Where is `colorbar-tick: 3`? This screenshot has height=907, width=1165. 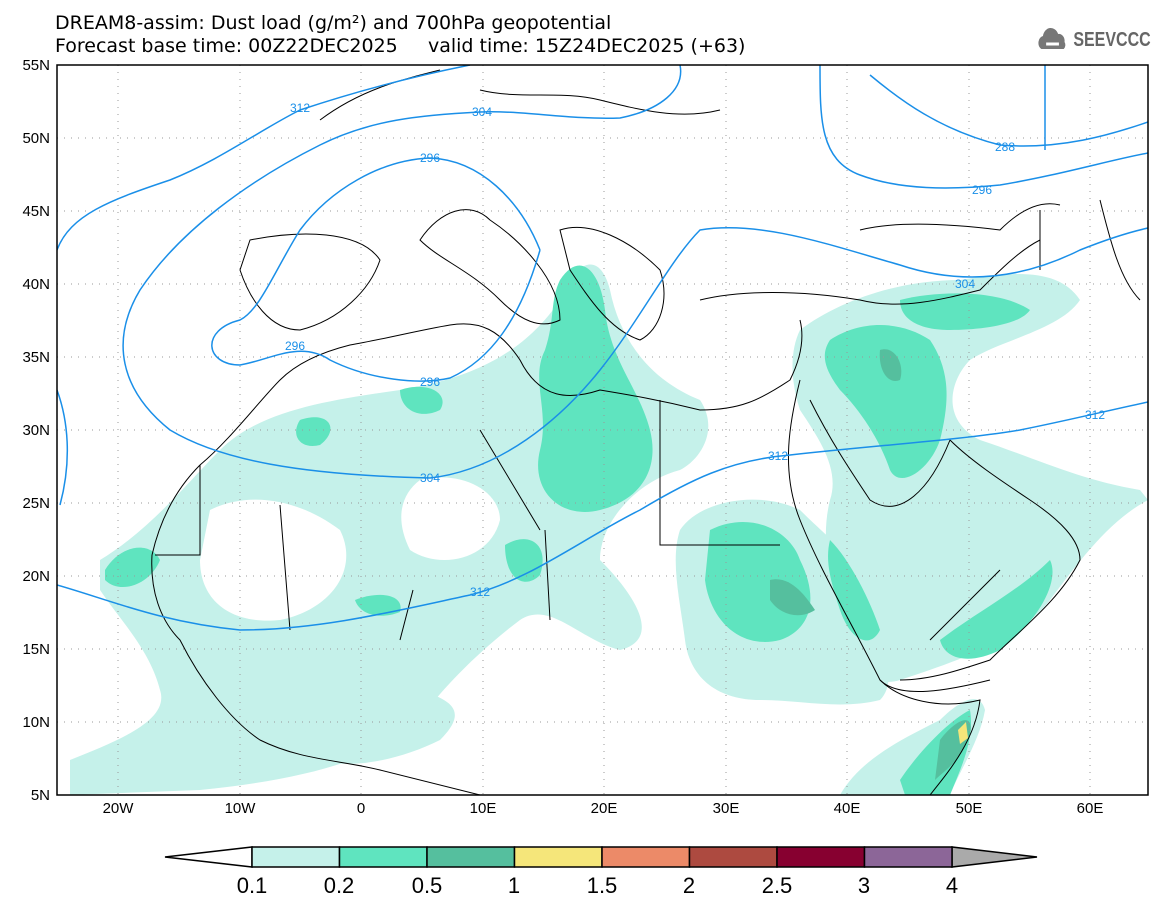 colorbar-tick: 3 is located at coordinates (864, 885).